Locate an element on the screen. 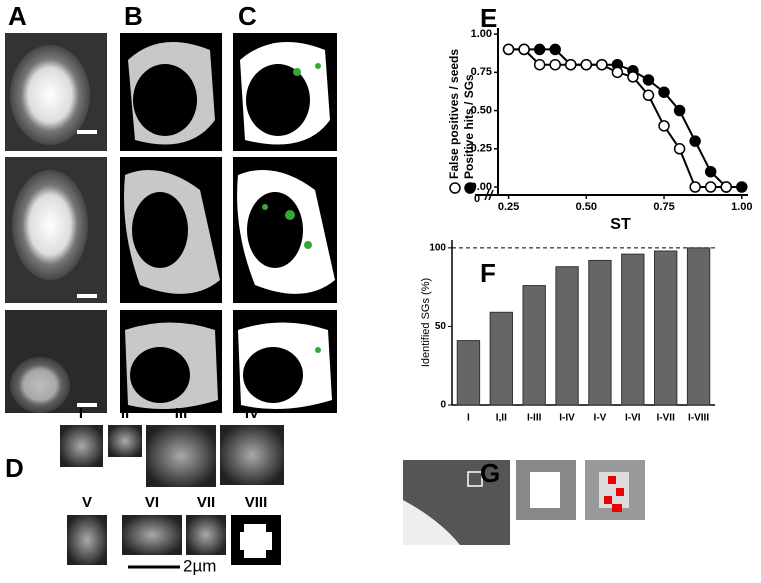  series-line is located at coordinates (625, 118).